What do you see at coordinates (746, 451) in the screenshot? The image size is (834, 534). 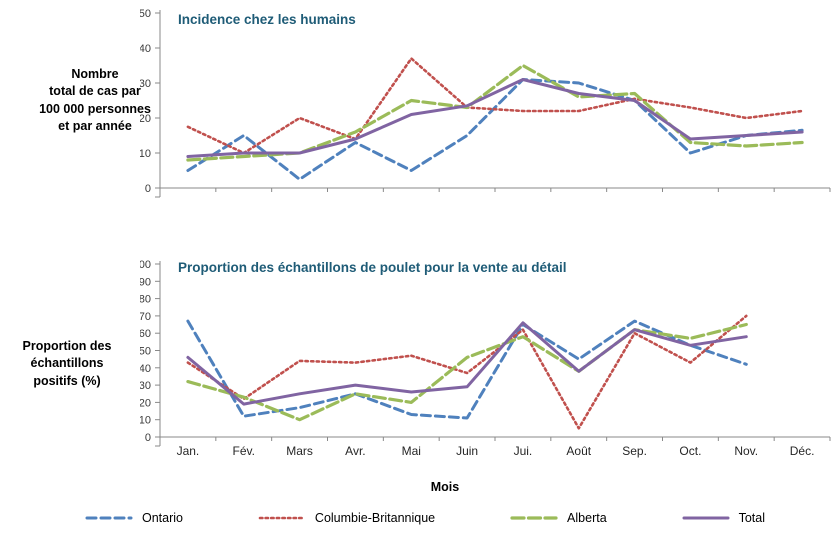 I see `x-tick-label: Nov.` at bounding box center [746, 451].